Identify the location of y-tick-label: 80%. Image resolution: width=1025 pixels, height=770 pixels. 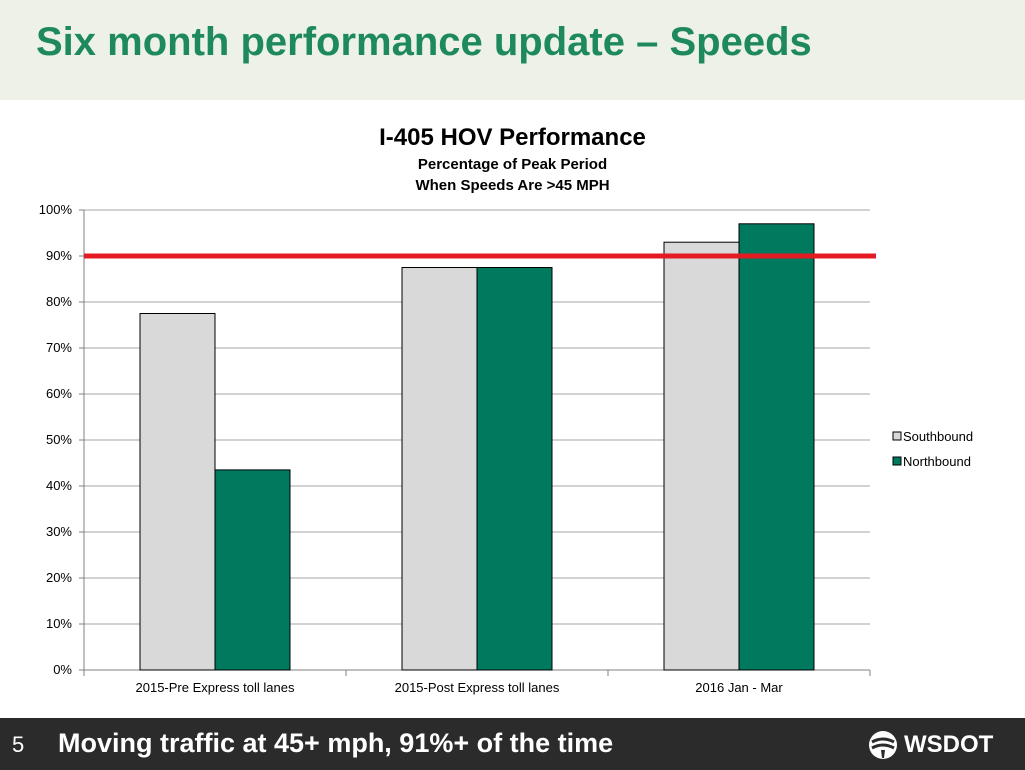
(59, 301).